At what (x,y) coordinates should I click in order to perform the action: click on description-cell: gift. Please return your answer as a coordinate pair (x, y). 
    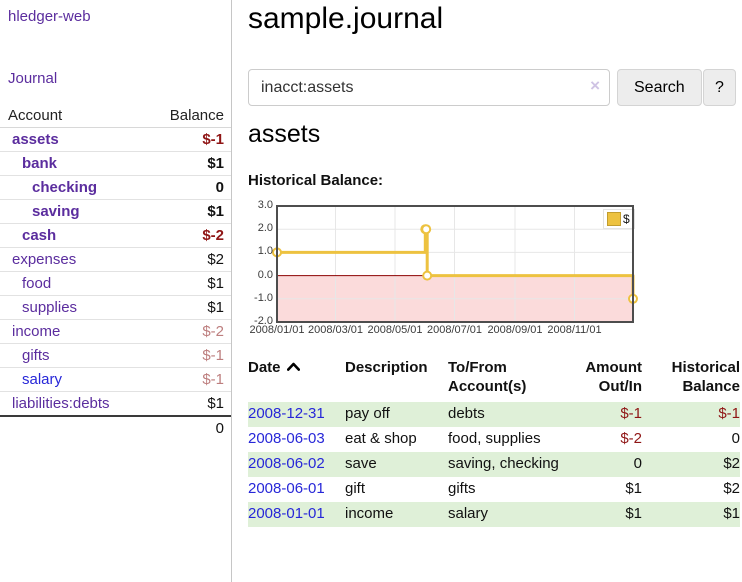
    Looking at the image, I should click on (355, 488).